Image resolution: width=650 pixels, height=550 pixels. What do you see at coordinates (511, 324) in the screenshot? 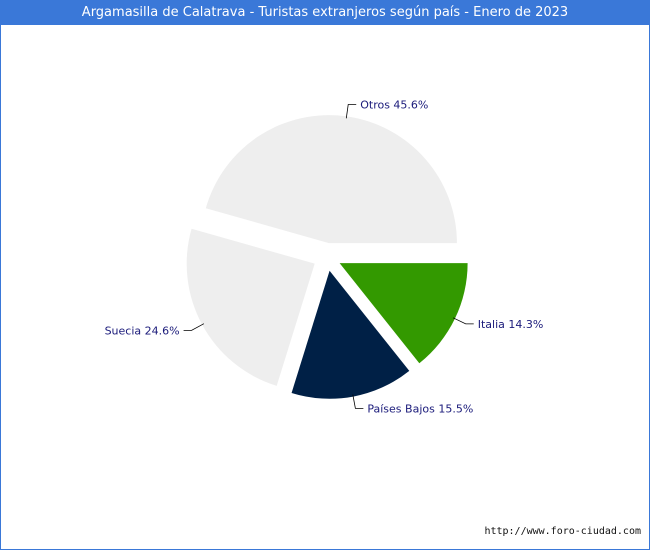
I see `slice-label-italia: Italia 14.3%` at bounding box center [511, 324].